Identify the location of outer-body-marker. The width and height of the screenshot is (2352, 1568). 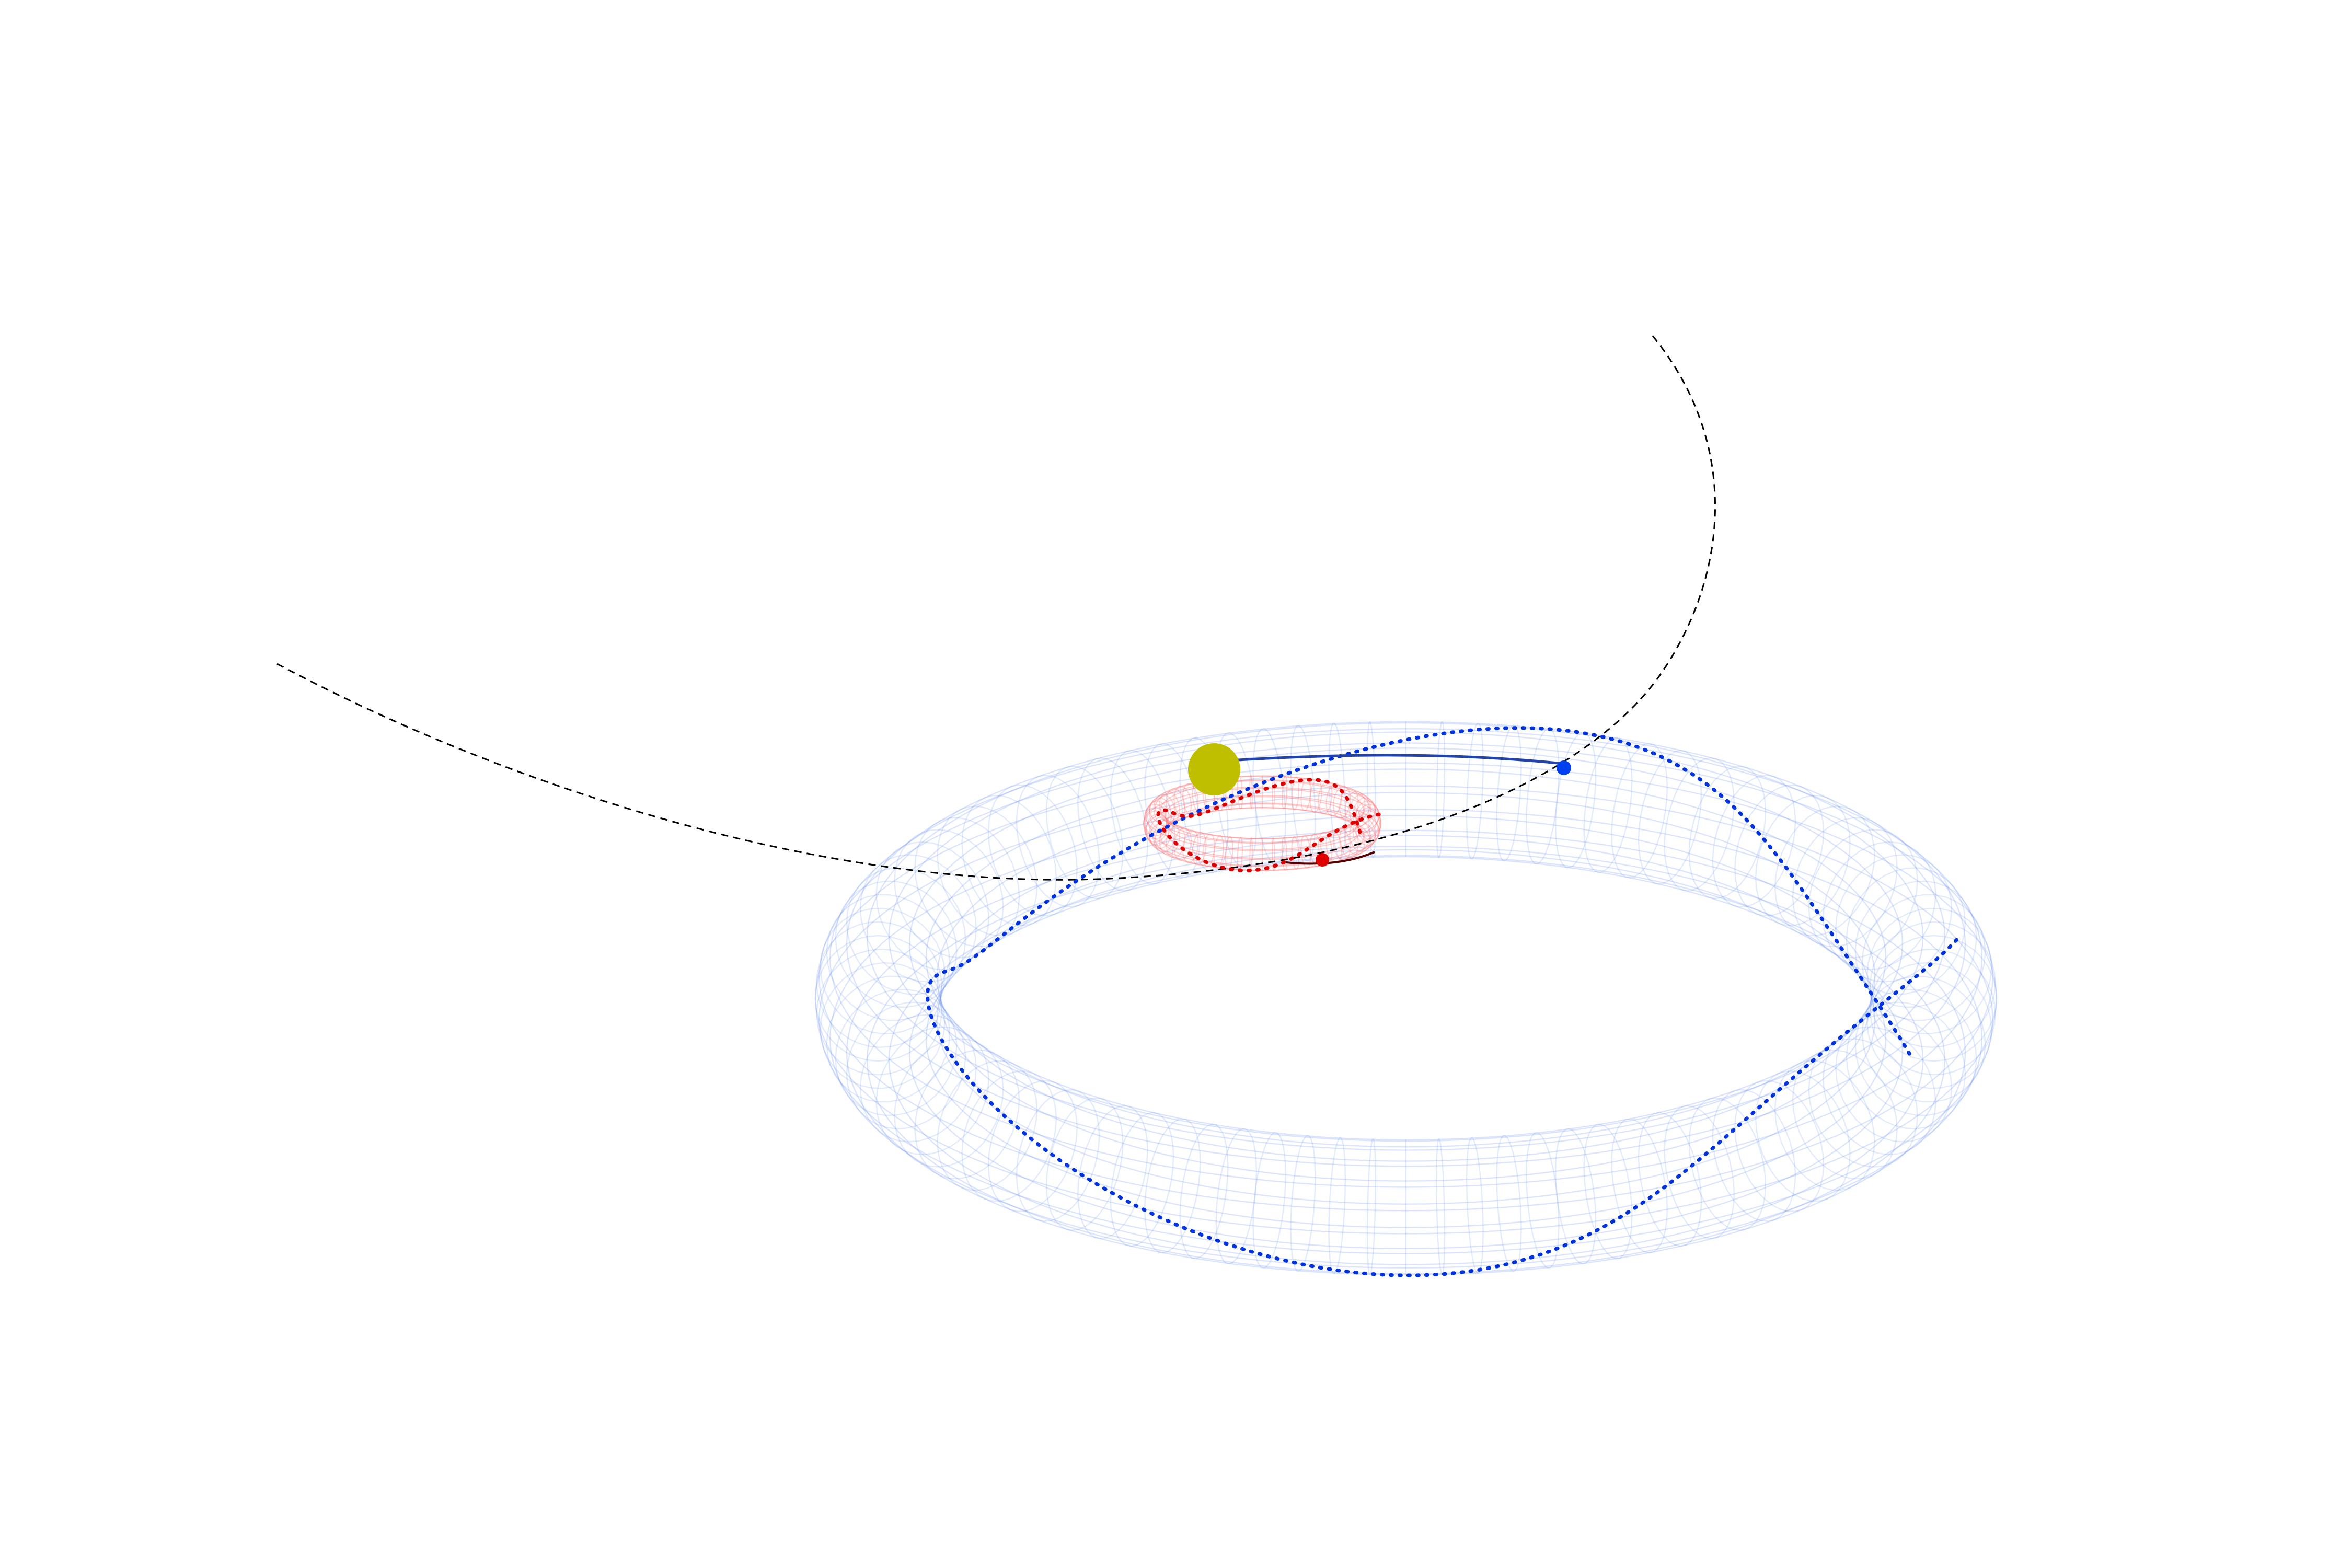
(1564, 767).